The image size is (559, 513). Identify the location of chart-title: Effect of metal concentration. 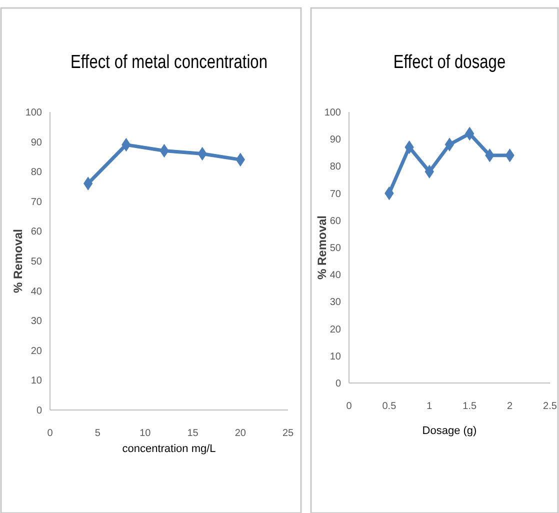
(169, 61).